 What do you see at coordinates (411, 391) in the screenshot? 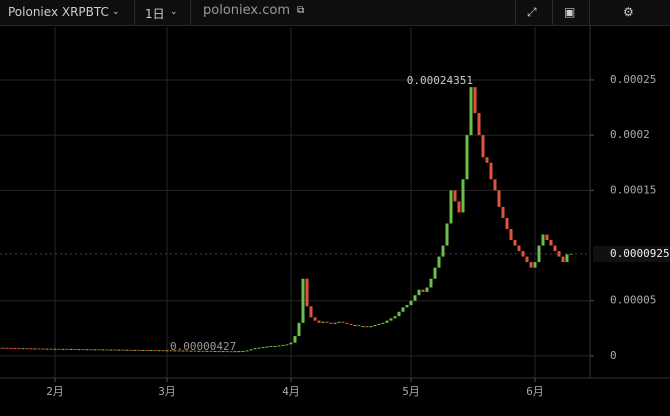
I see `x-tick-label: 5月` at bounding box center [411, 391].